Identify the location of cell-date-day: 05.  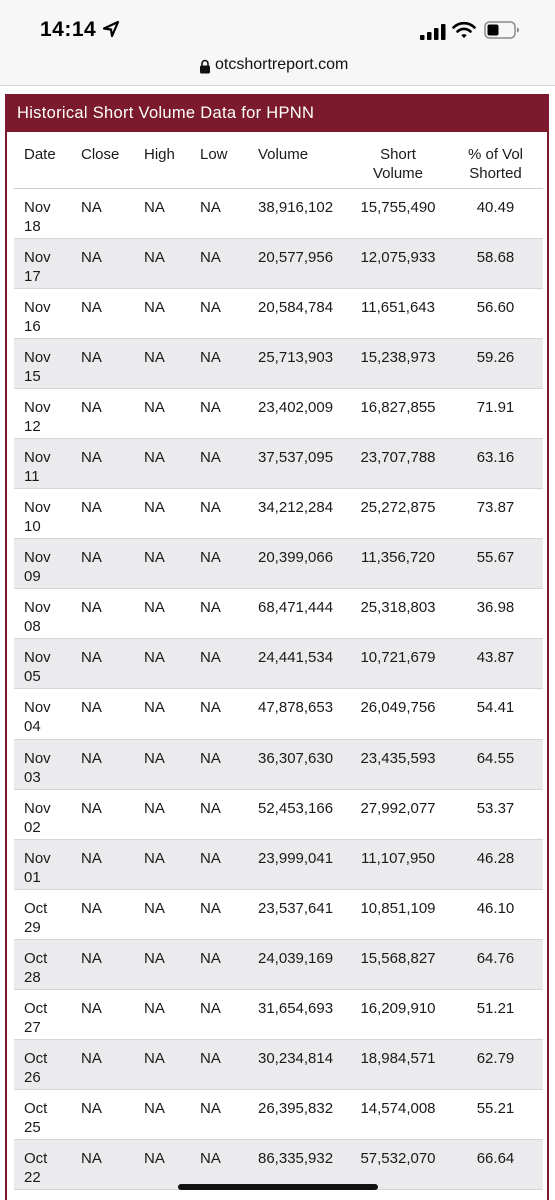
(32, 677).